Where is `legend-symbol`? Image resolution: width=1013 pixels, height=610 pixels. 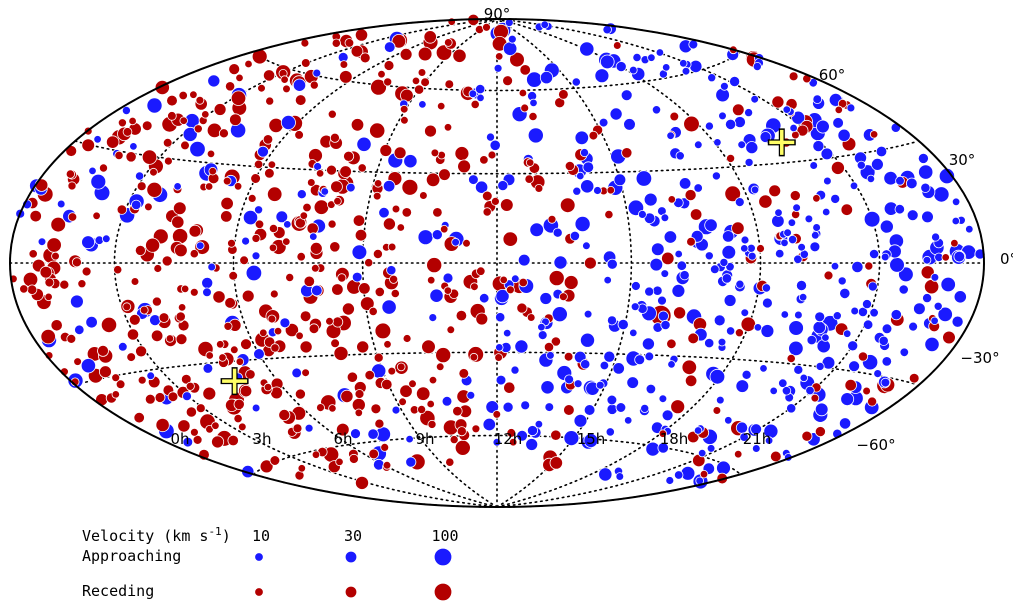
legend-symbol is located at coordinates (351, 592).